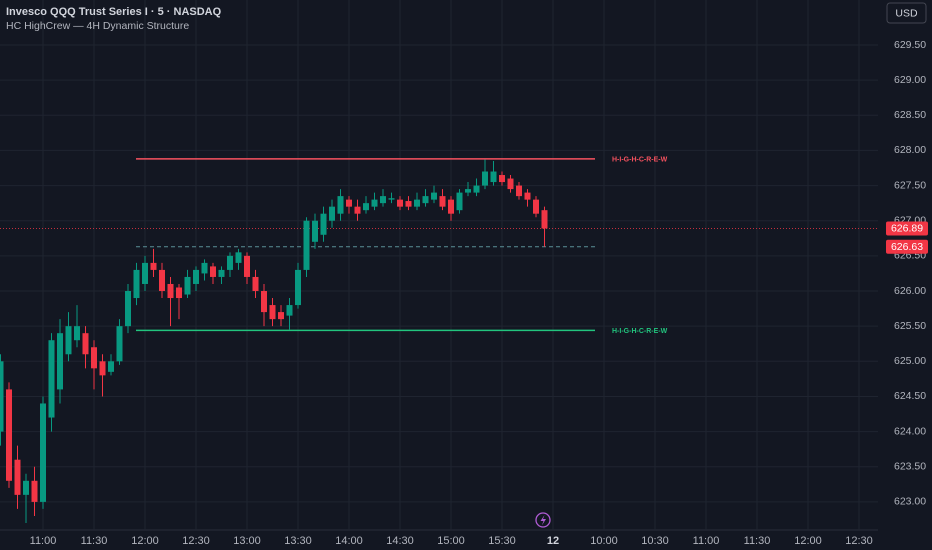  I want to click on y-tick-label: 628.00, so click(910, 150).